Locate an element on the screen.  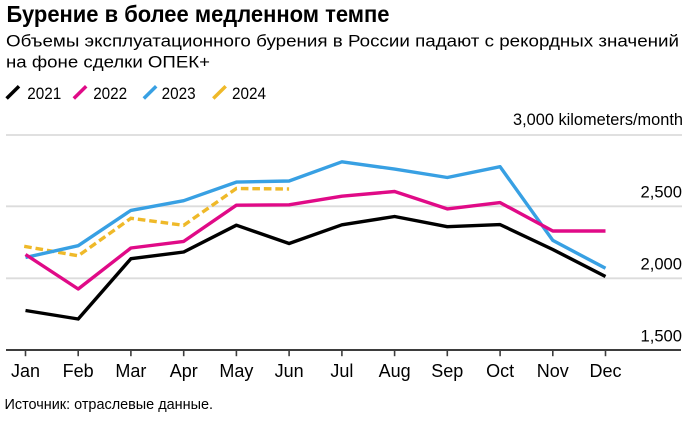
svg-text: 3,000 kilometers/month is located at coordinates (598, 119).